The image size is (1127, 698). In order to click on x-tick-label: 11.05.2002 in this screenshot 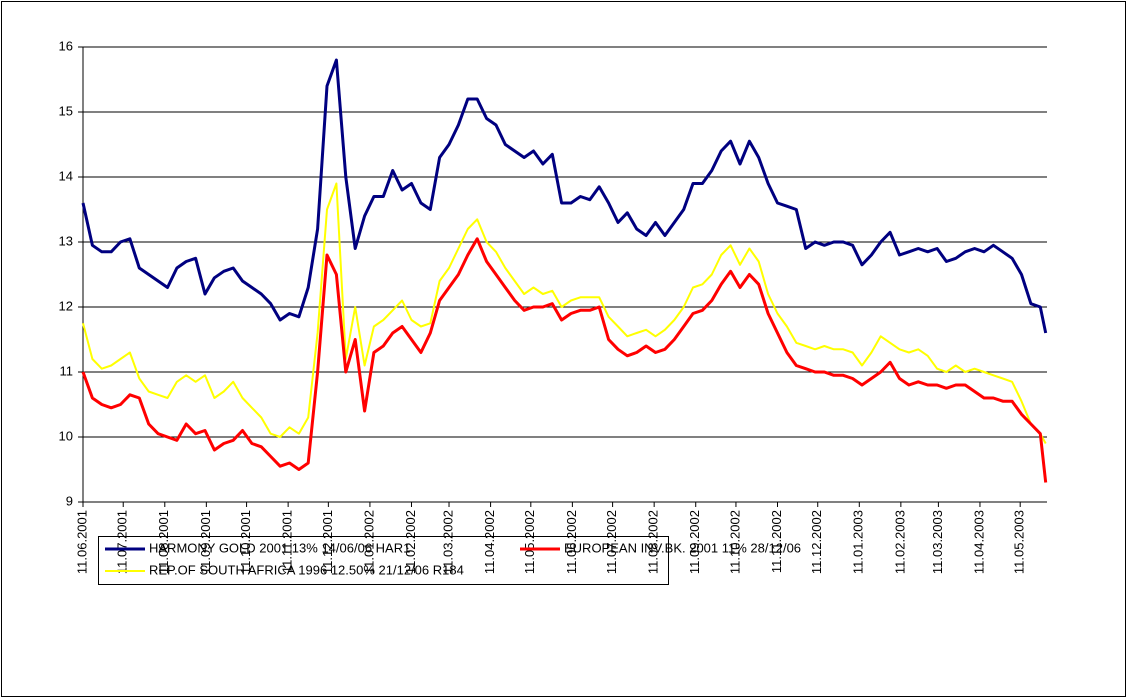, I will do `click(529, 542)`.